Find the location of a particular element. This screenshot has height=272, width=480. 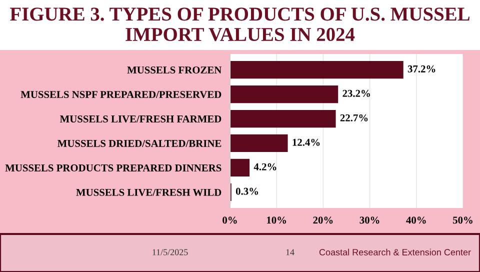

y-tick-label: MUSSELS NSPF PREPARED/PRESERVED is located at coordinates (121, 94).